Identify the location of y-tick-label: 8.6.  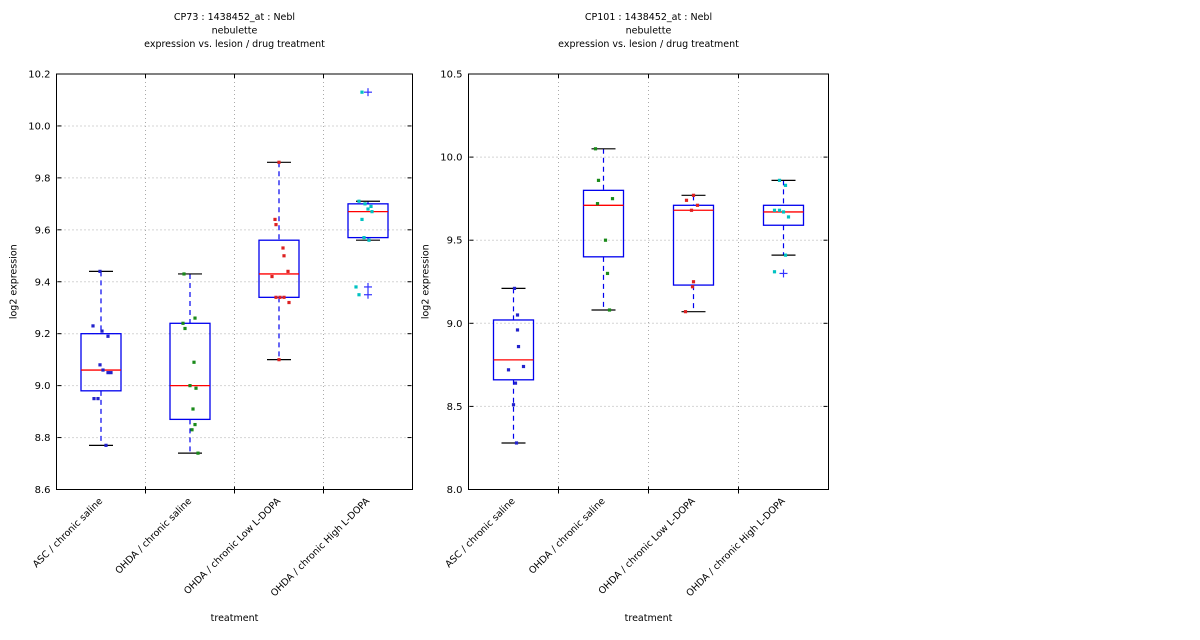
(43, 490).